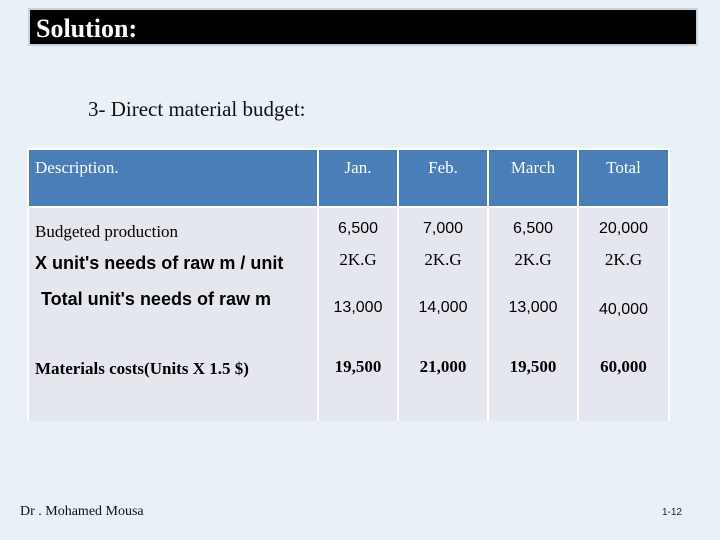  What do you see at coordinates (533, 178) in the screenshot?
I see `header-march: March` at bounding box center [533, 178].